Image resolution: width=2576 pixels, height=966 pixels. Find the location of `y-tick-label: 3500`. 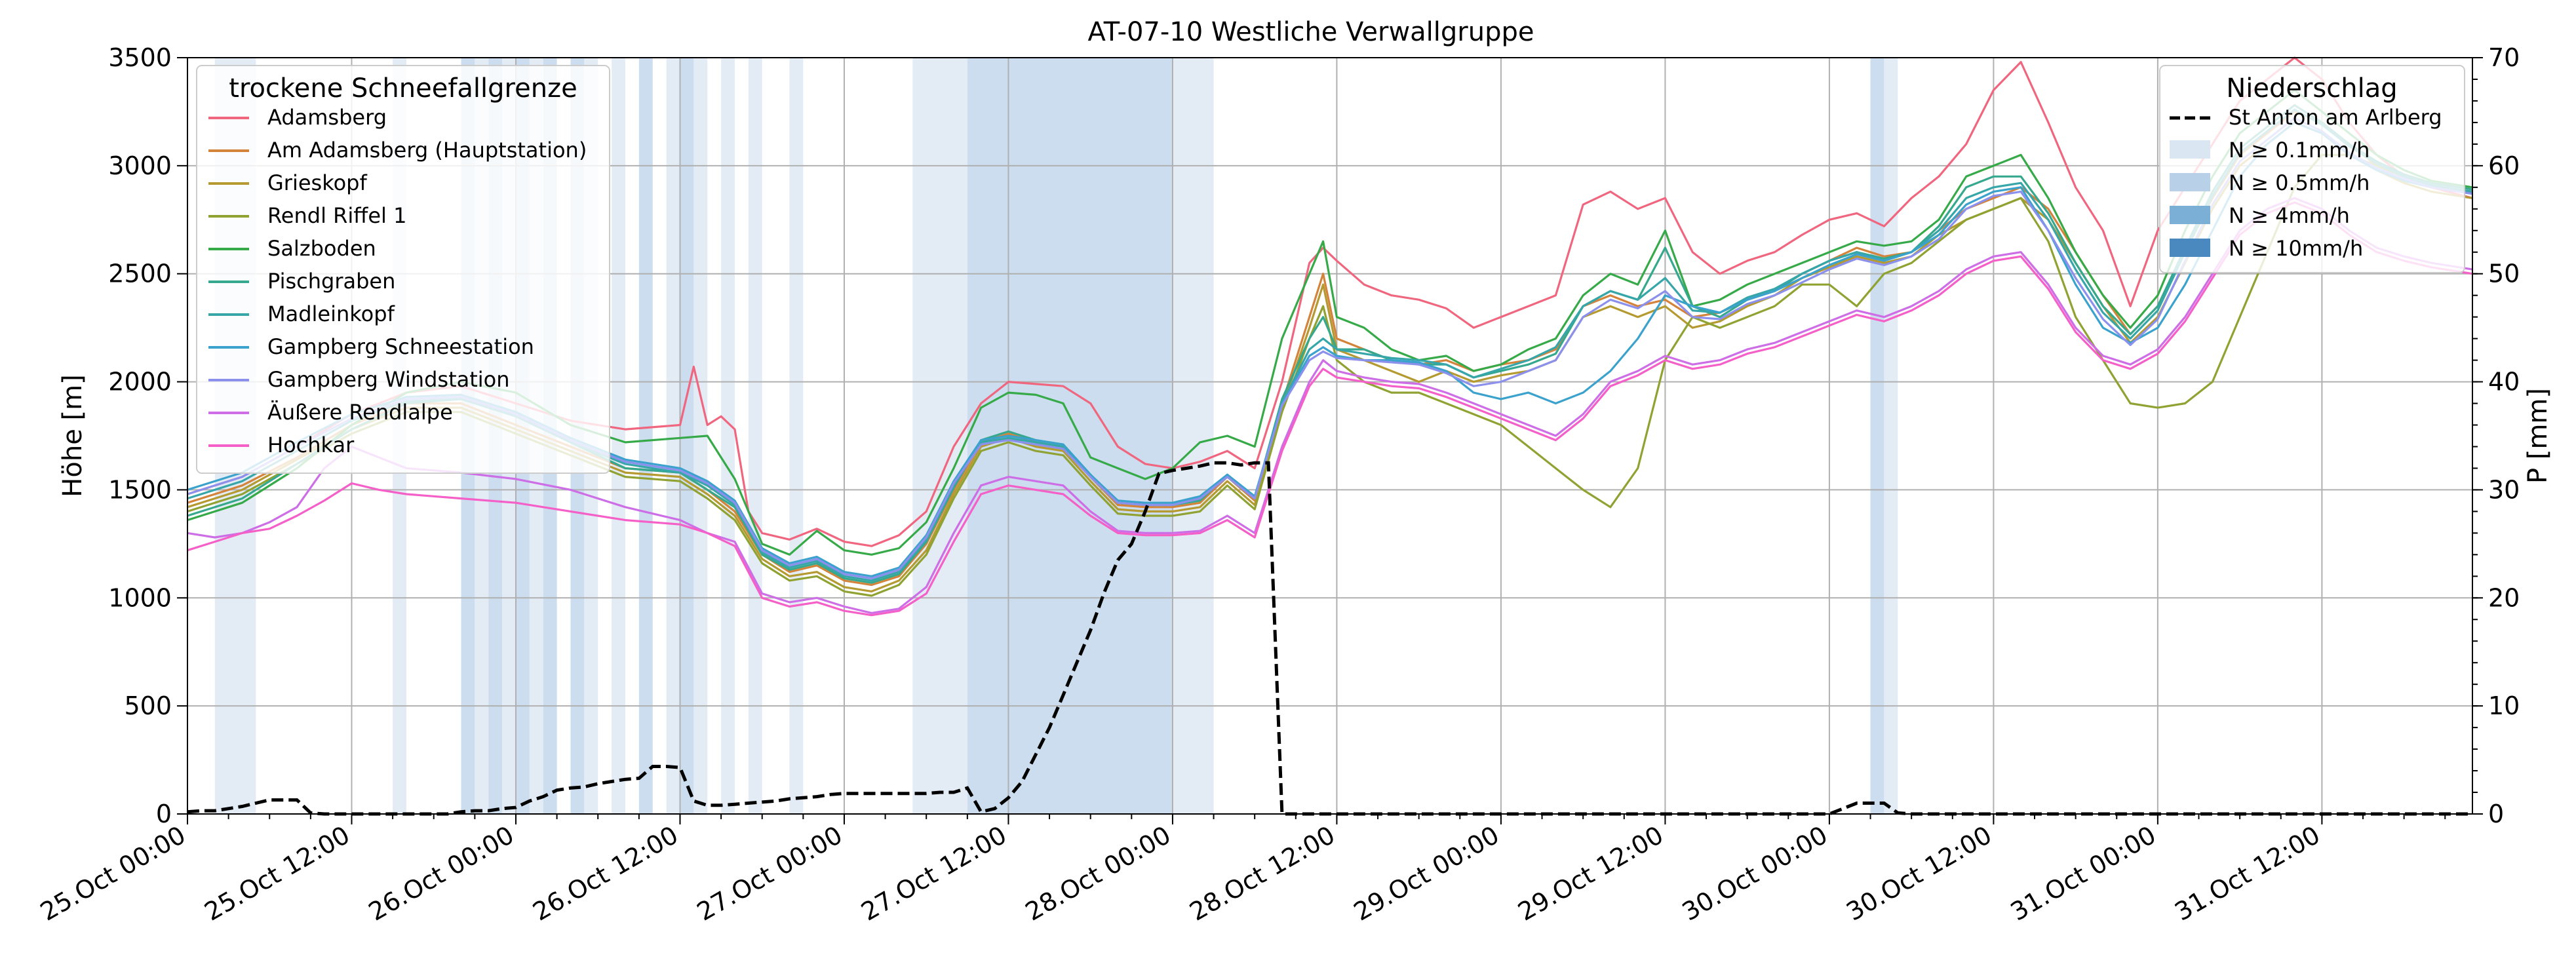

y-tick-label: 3500 is located at coordinates (140, 57).